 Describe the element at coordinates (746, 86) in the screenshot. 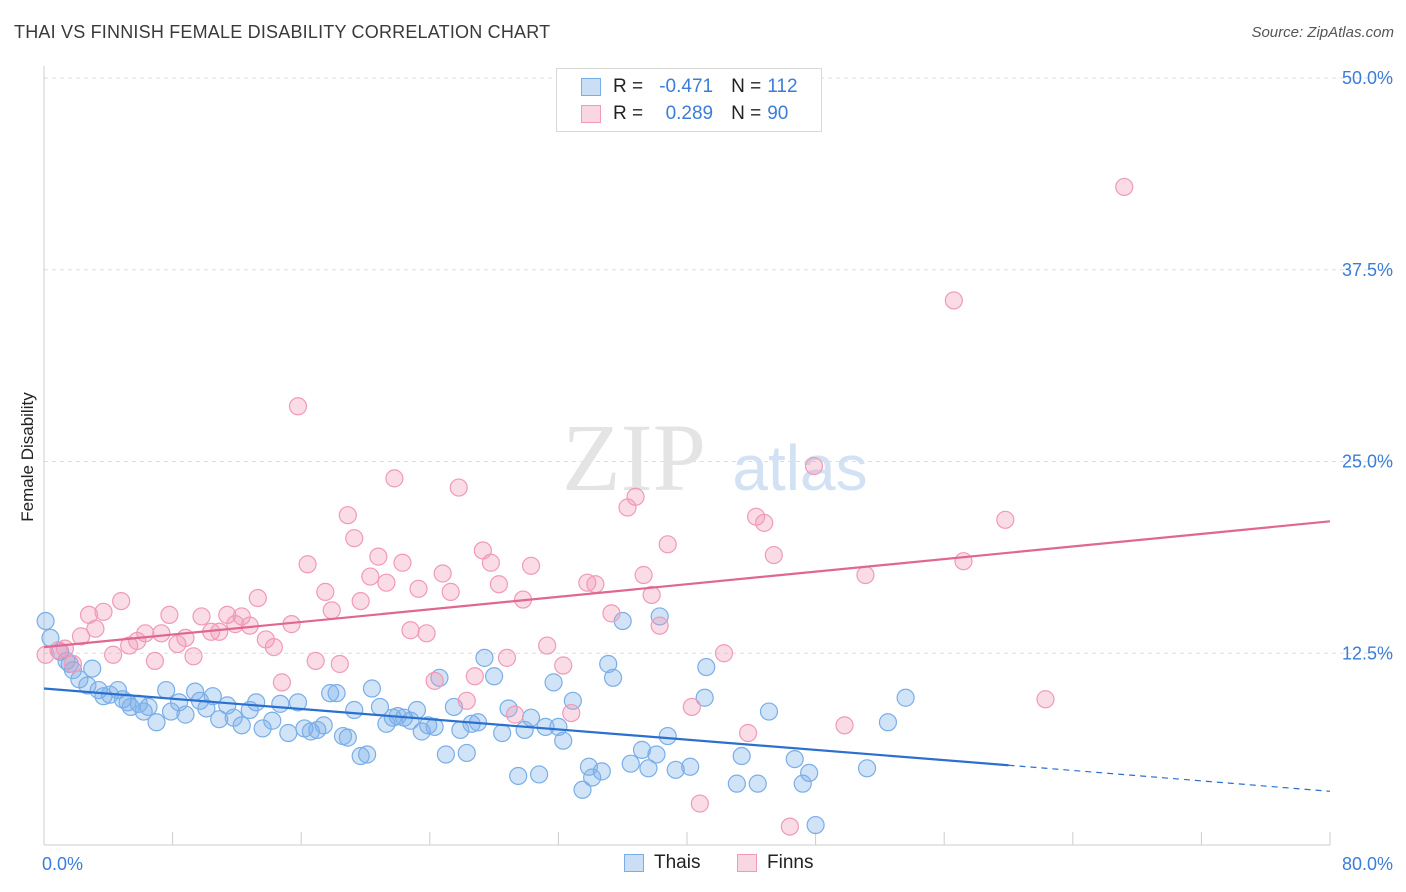

I see `legend-n-label: N =` at that location.